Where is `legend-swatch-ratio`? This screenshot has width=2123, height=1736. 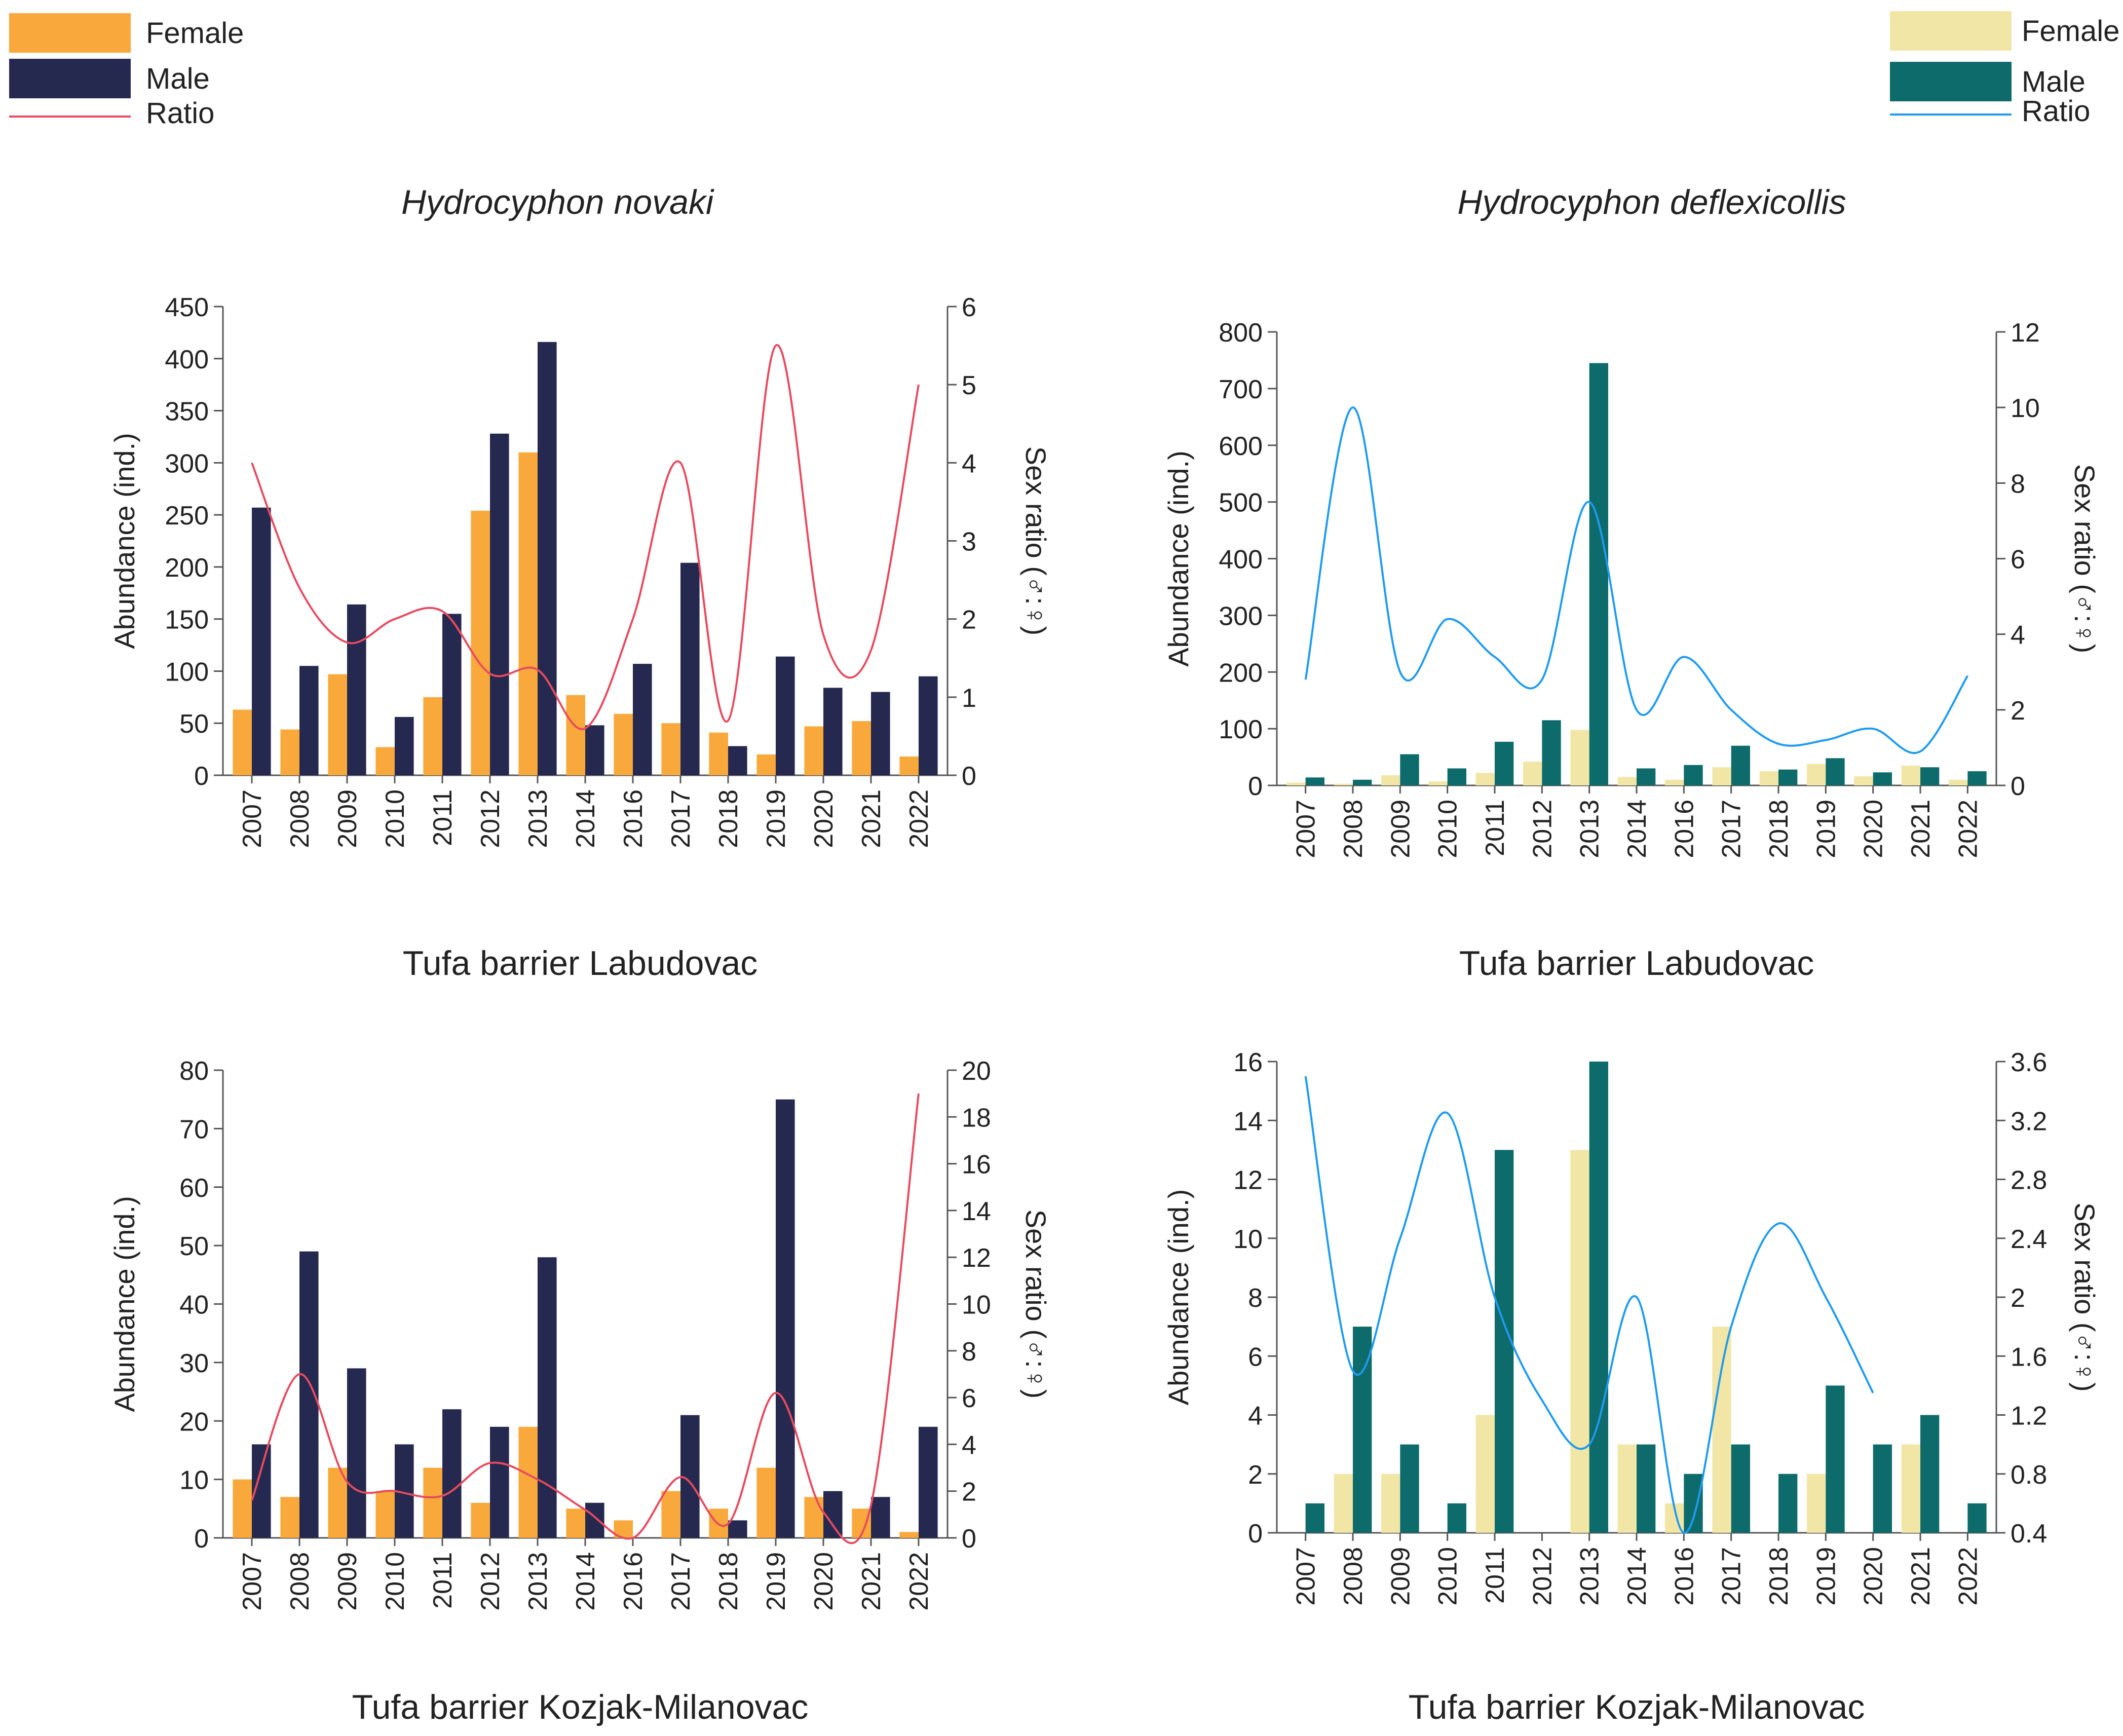 legend-swatch-ratio is located at coordinates (70, 117).